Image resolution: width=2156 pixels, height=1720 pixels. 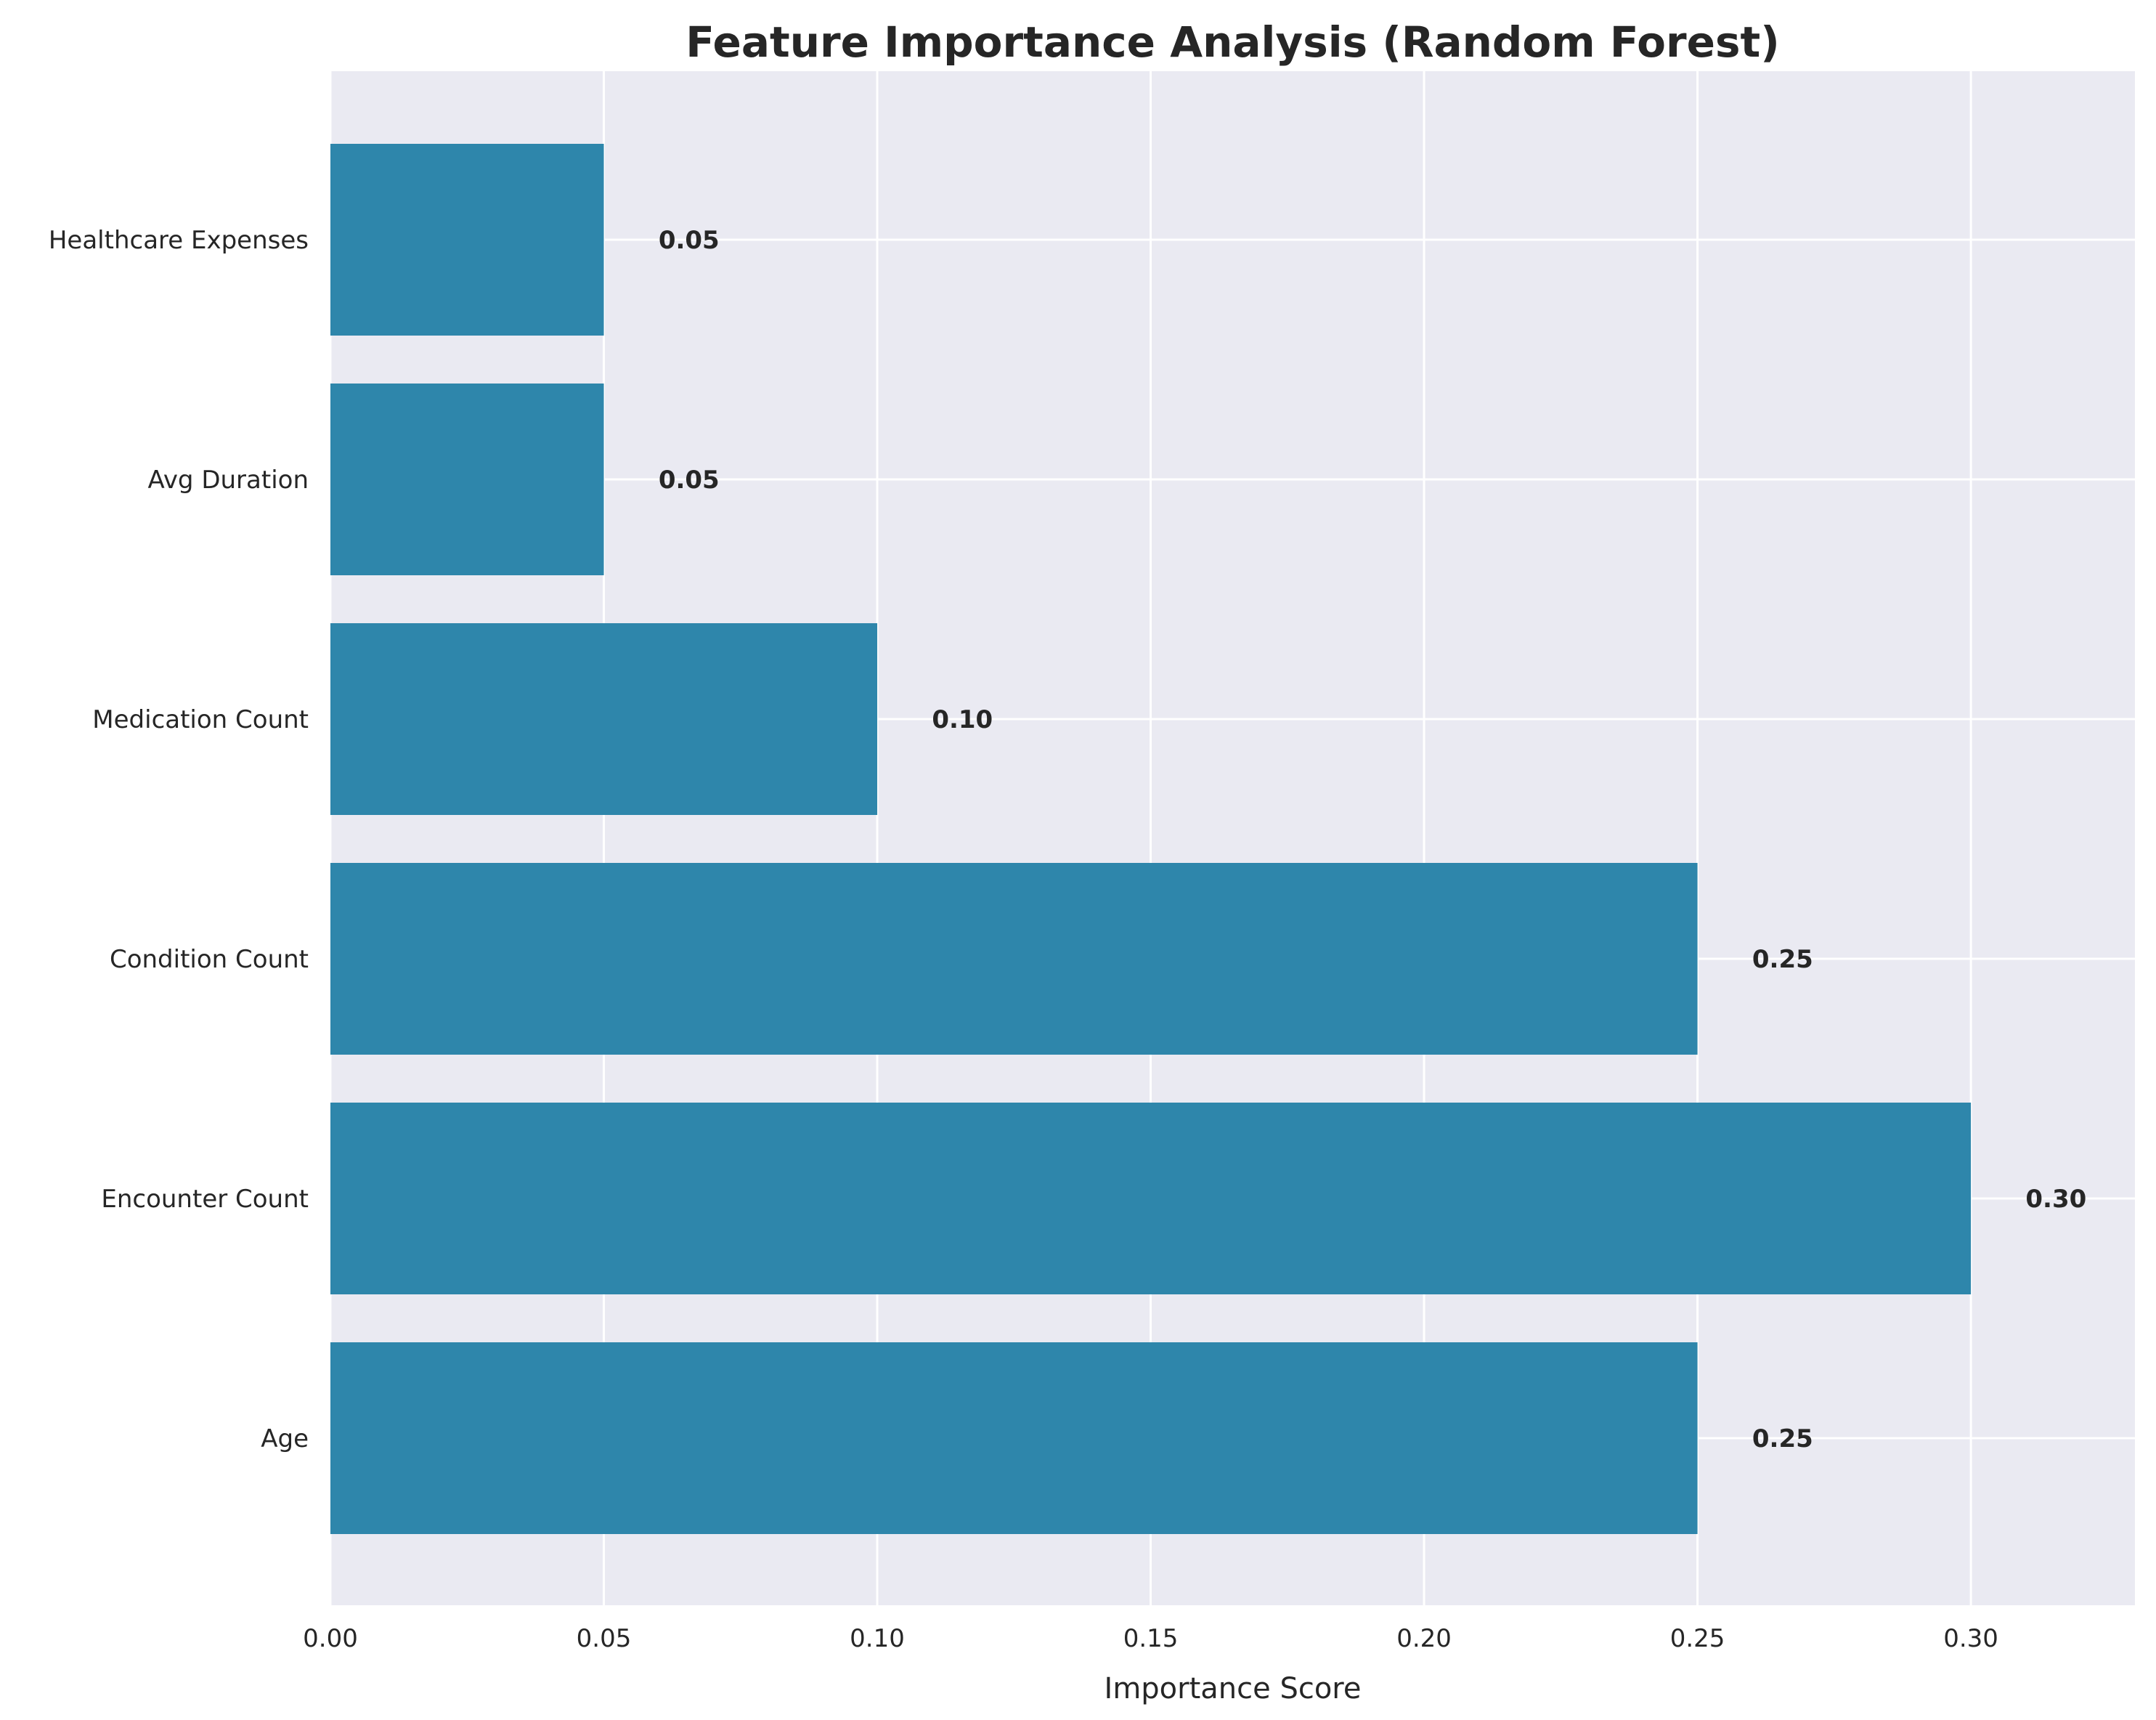 What do you see at coordinates (330, 1638) in the screenshot?
I see `x-tick-label: 0.00` at bounding box center [330, 1638].